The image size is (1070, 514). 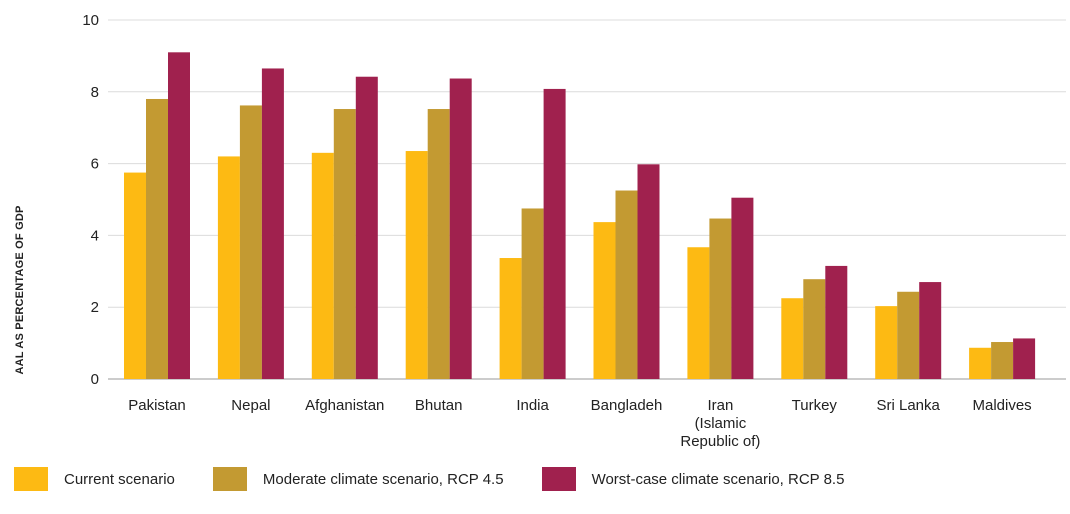 I want to click on legend-item-current: Current scenario, so click(x=94, y=479).